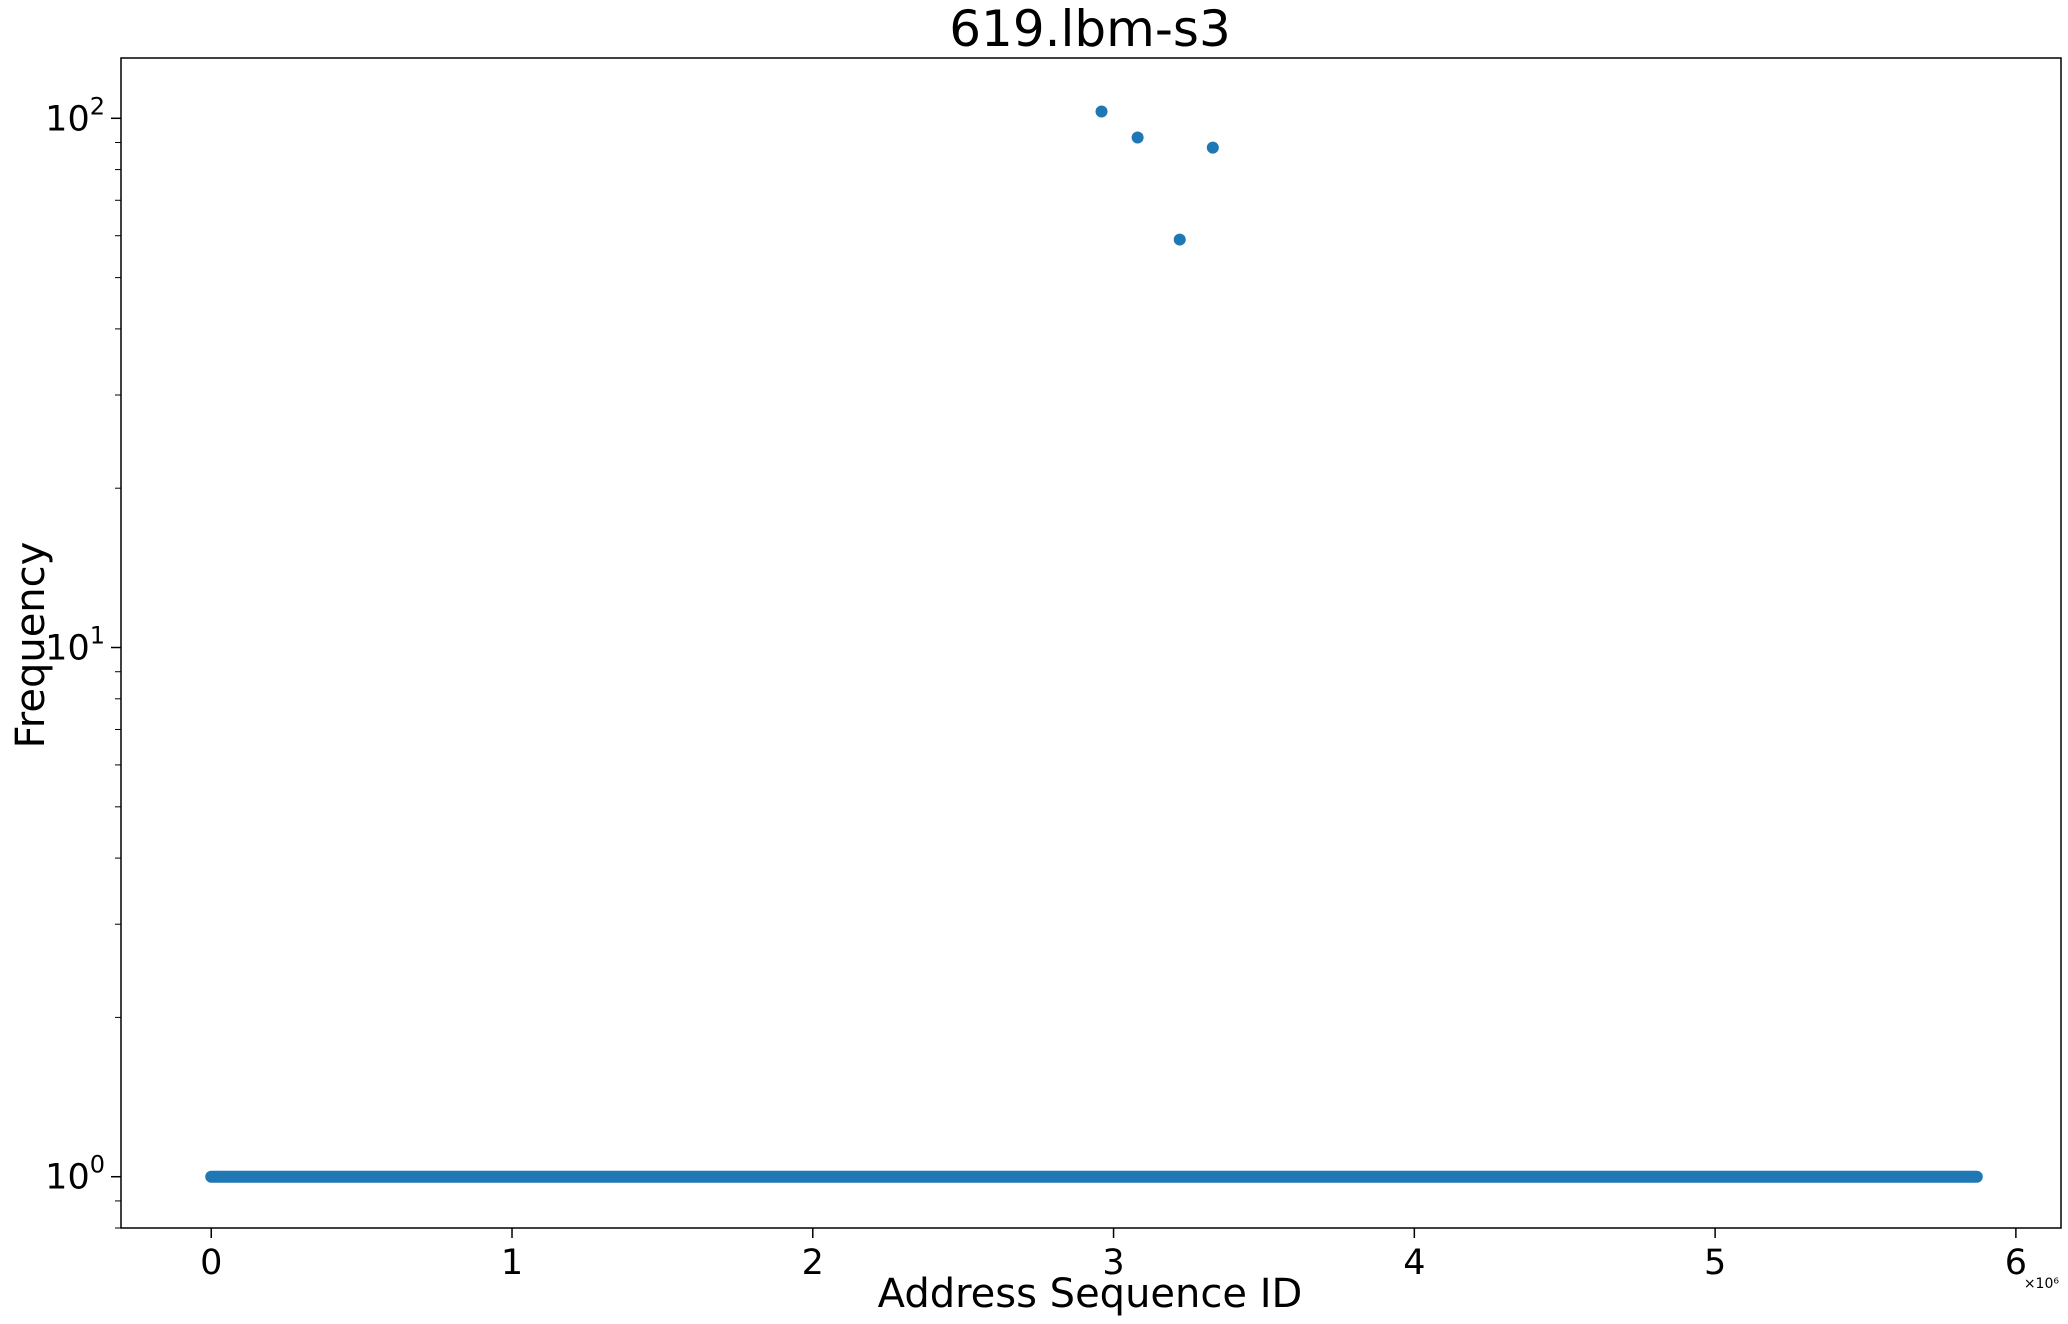 Image resolution: width=2068 pixels, height=1324 pixels. What do you see at coordinates (211, 1263) in the screenshot?
I see `x-tick-label: 0` at bounding box center [211, 1263].